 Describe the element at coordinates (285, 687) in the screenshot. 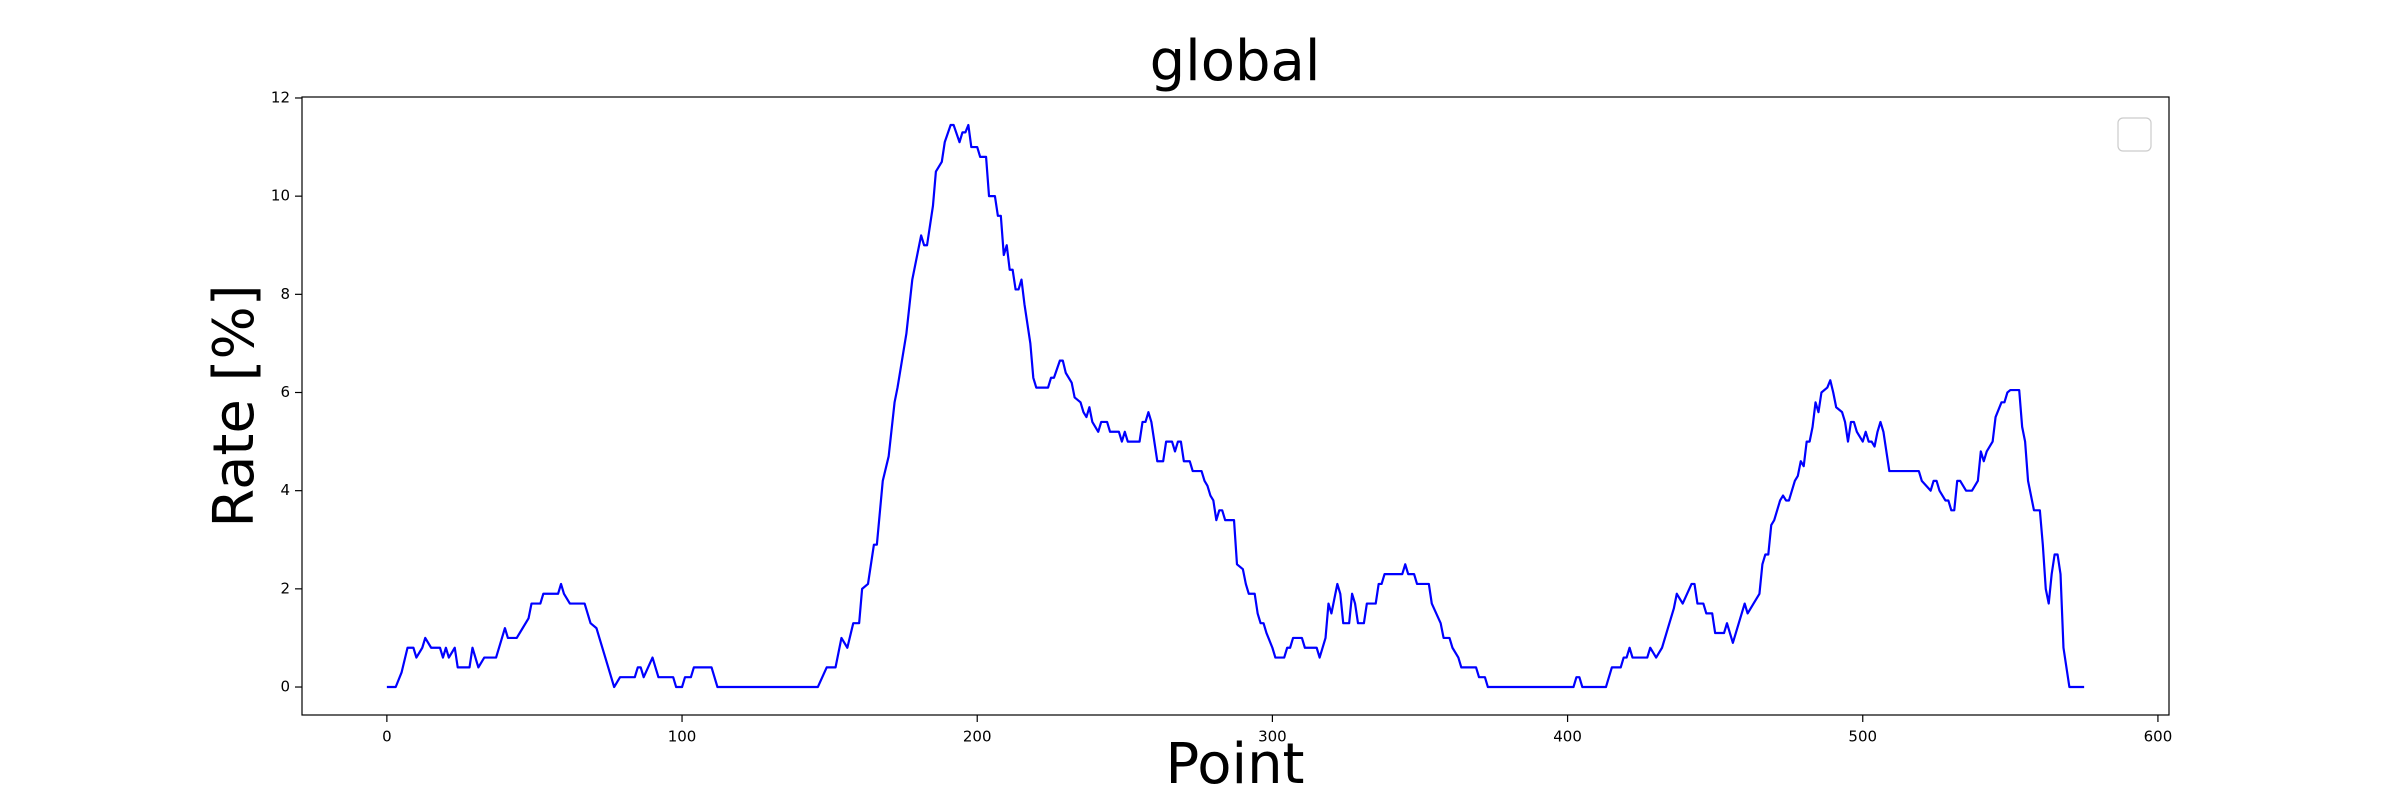

I see `y-tick-label: 0` at that location.